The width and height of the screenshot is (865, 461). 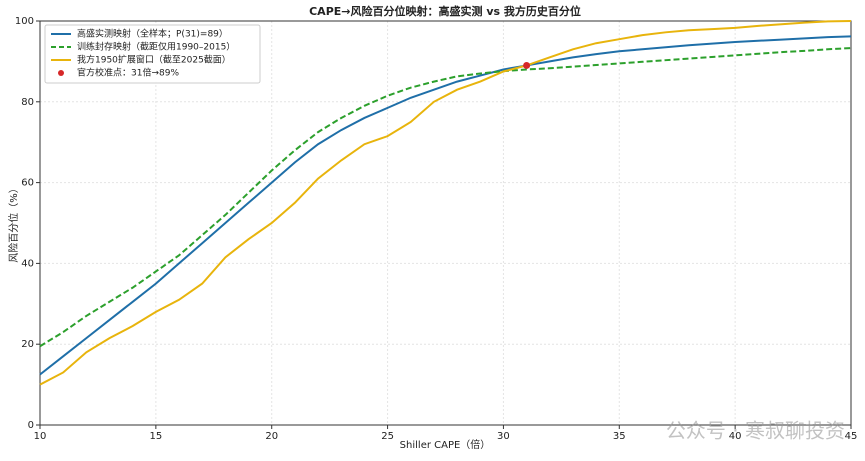 I want to click on x-tick-label: 30, so click(x=503, y=436).